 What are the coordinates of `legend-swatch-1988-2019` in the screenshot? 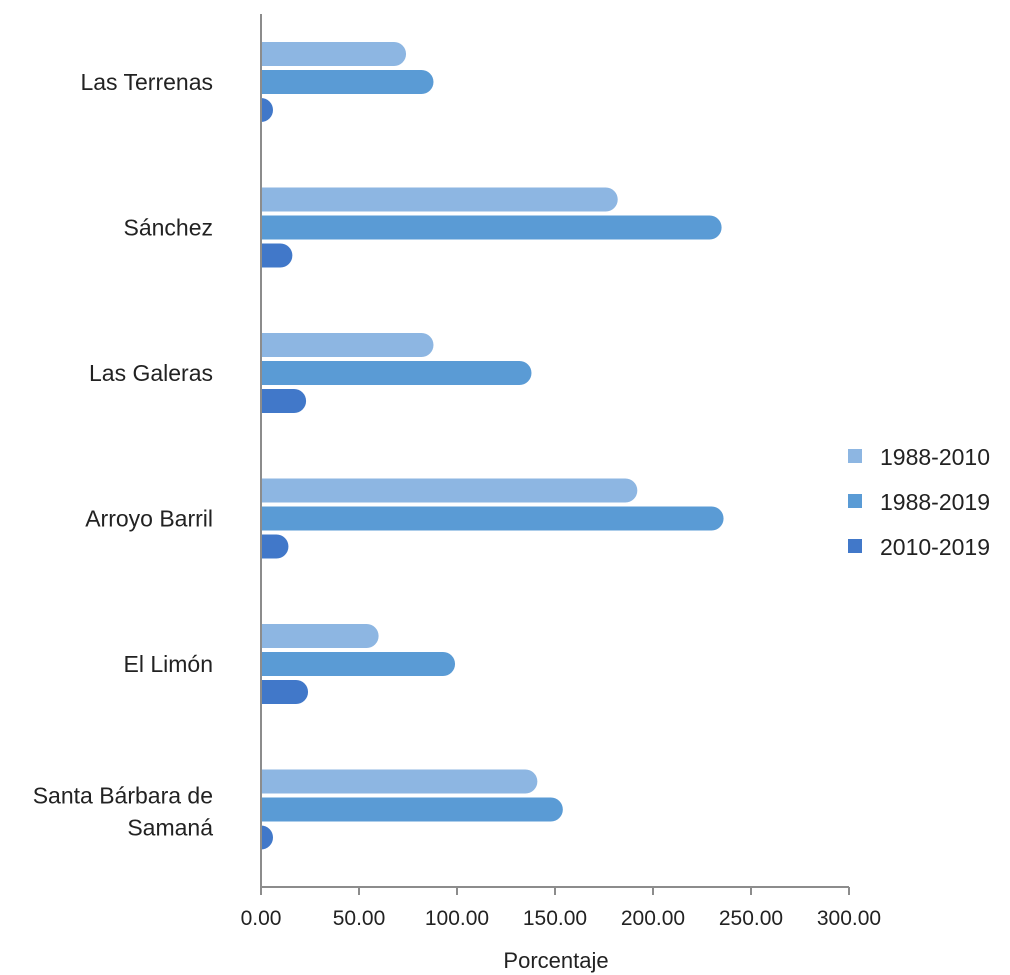 It's located at (855, 501).